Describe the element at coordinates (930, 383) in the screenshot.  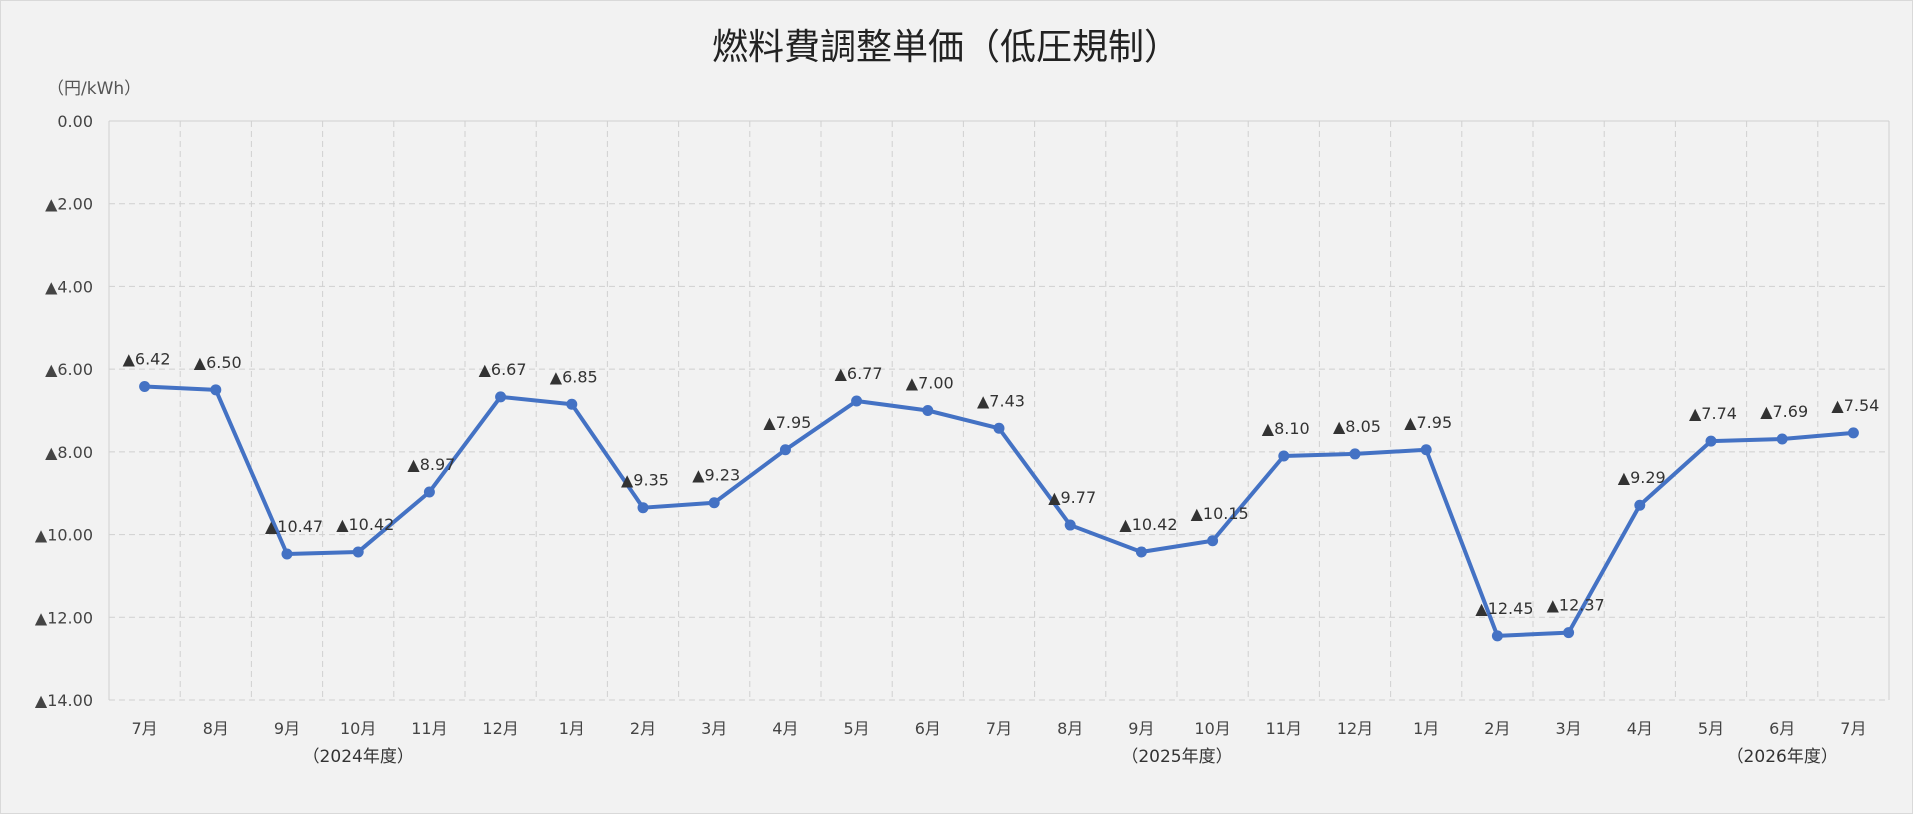
I see `data-label: ▲7.00` at that location.